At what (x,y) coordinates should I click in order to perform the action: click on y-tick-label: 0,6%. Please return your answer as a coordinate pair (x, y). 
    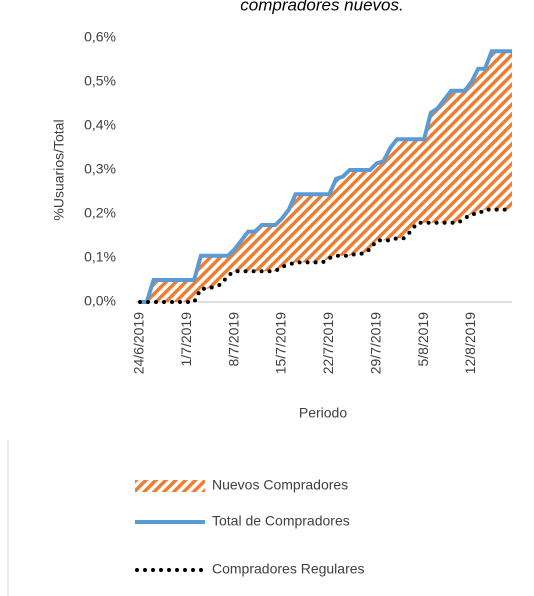
    Looking at the image, I should click on (100, 37).